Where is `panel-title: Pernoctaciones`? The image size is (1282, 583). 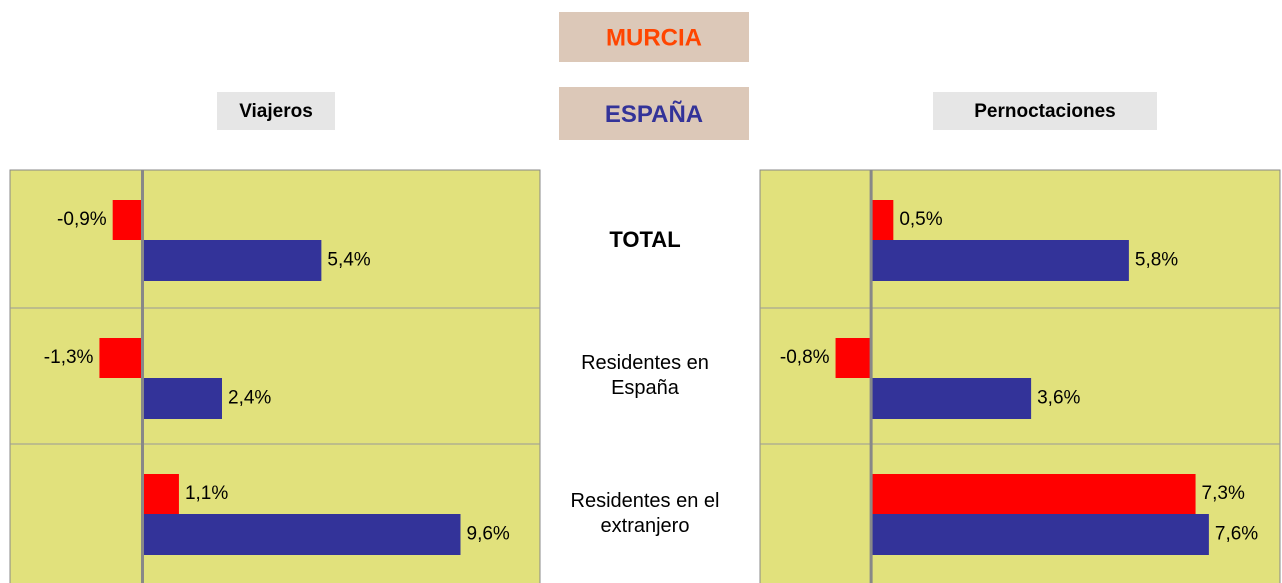
panel-title: Pernoctaciones is located at coordinates (1045, 111).